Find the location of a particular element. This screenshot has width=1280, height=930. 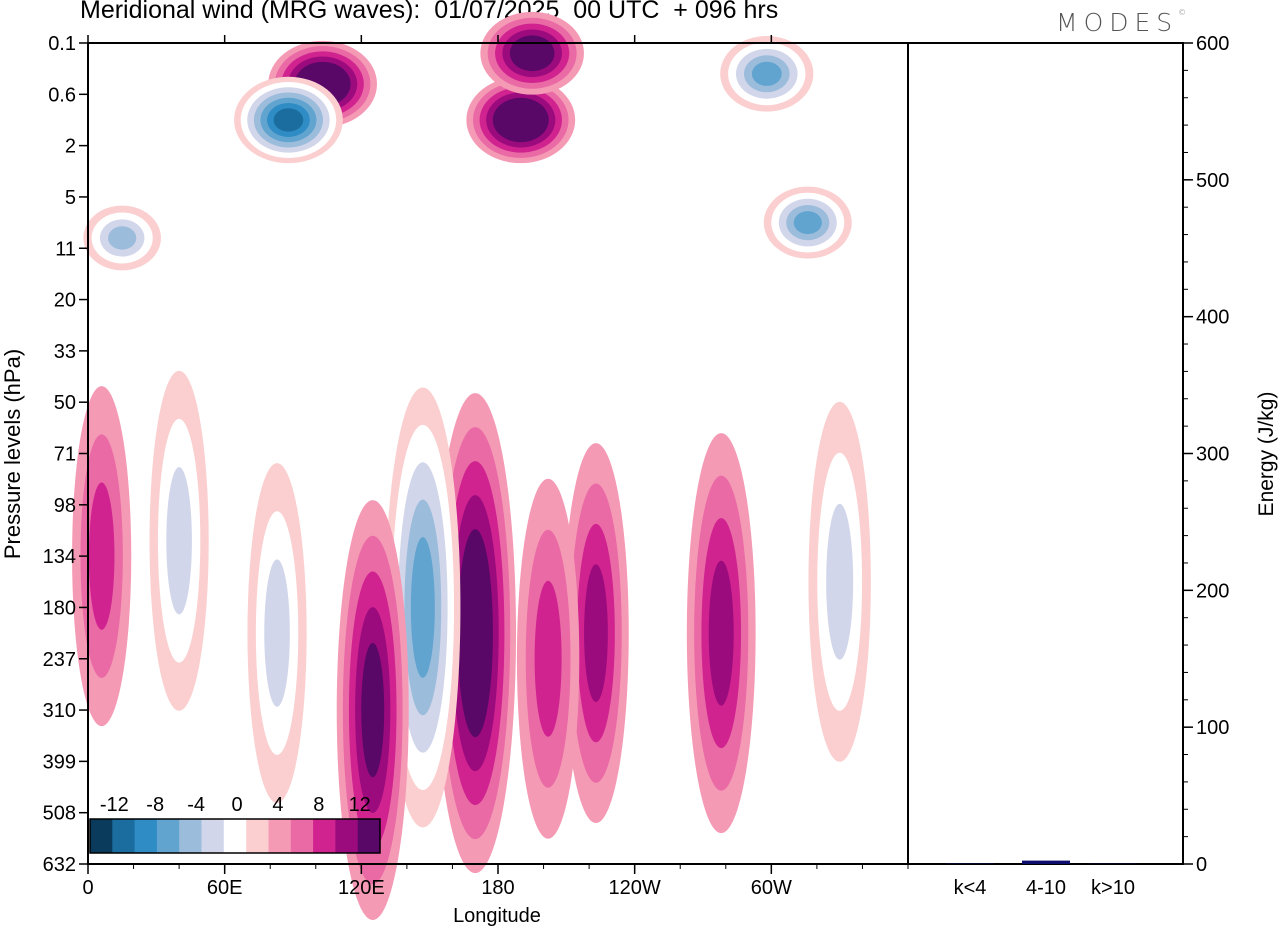

colorbar-label: -4 is located at coordinates (196, 805).